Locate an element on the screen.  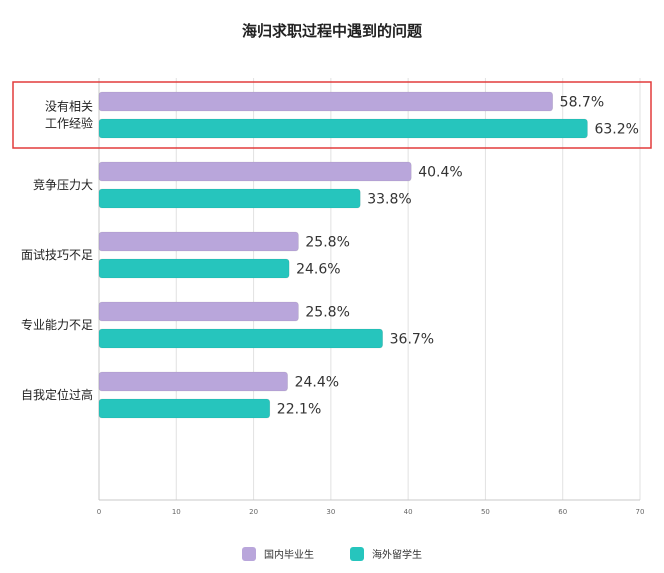
legend-label: 海外留学生 is located at coordinates (397, 555).